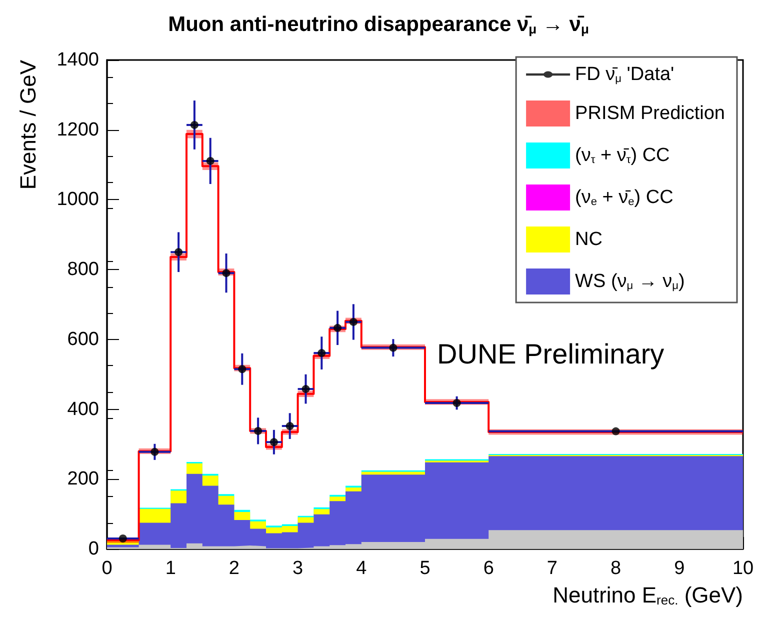 This screenshot has height=620, width=757. I want to click on x-tick-label: 0, so click(107, 568).